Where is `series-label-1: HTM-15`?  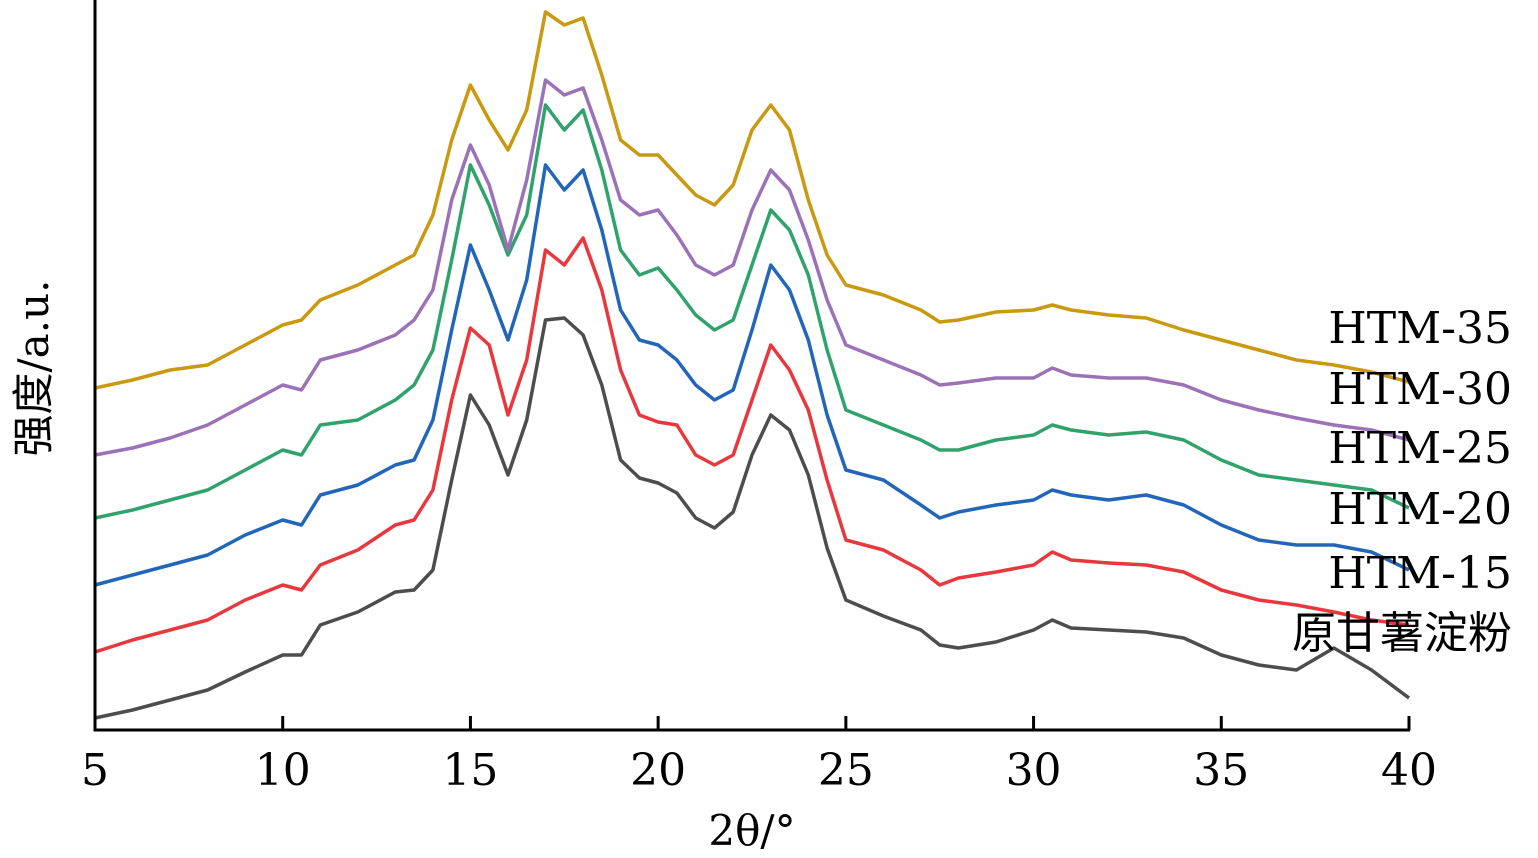
series-label-1: HTM-15 is located at coordinates (1420, 573).